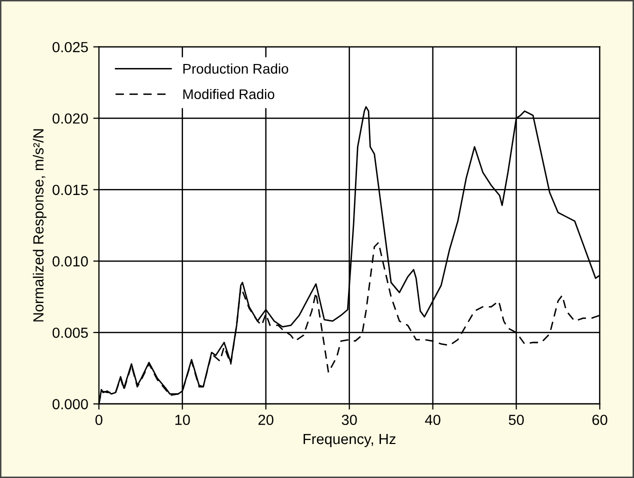 The image size is (634, 478). I want to click on y-tick-label: 0.020, so click(70, 118).